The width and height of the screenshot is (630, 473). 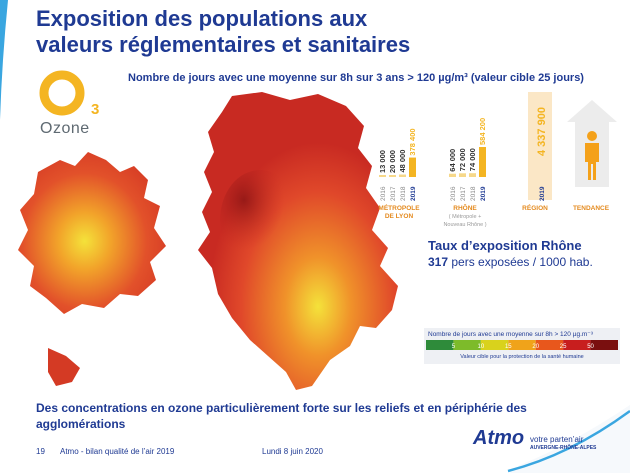 What do you see at coordinates (542, 131) in the screenshot?
I see `data-label-region: 4 337 900` at bounding box center [542, 131].